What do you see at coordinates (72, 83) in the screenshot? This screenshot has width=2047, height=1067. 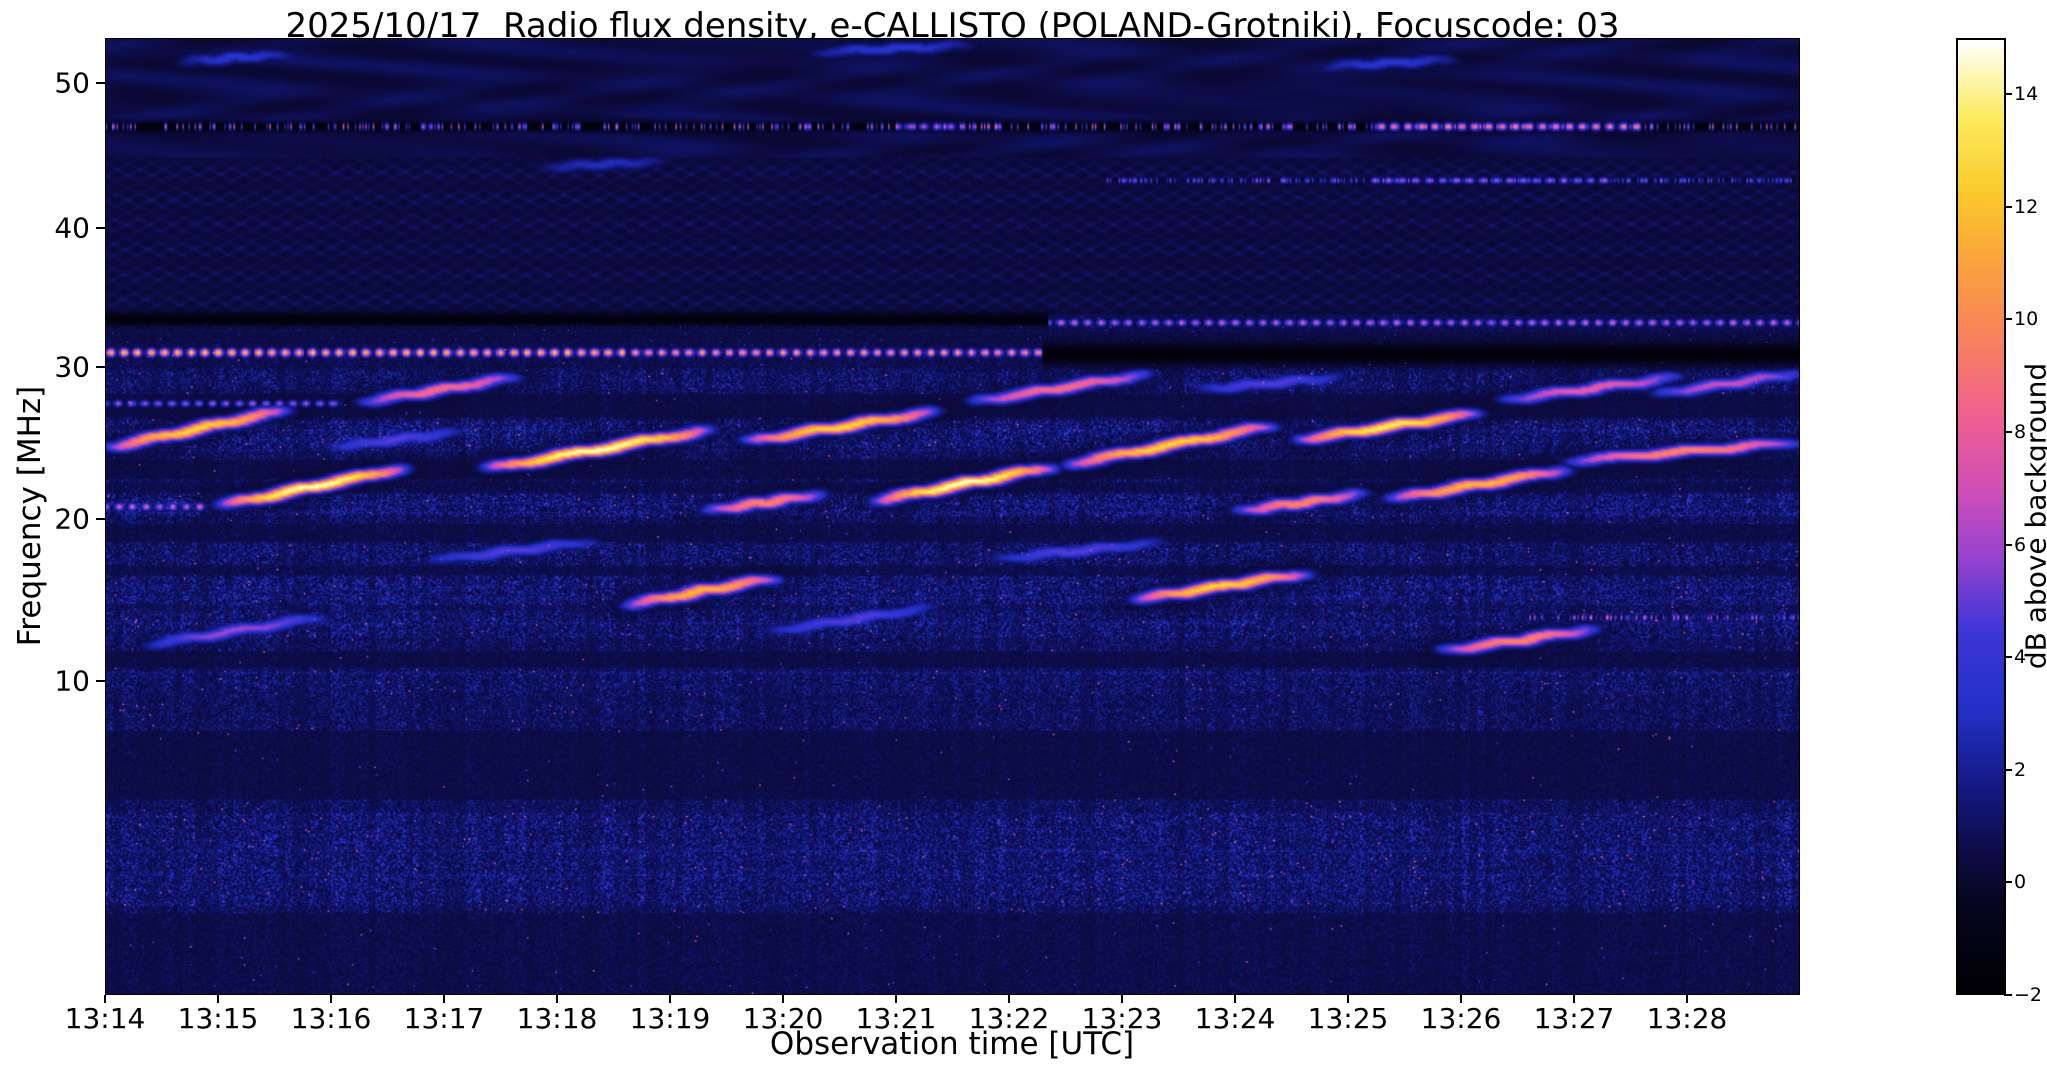 I see `y-tick-label: 50` at bounding box center [72, 83].